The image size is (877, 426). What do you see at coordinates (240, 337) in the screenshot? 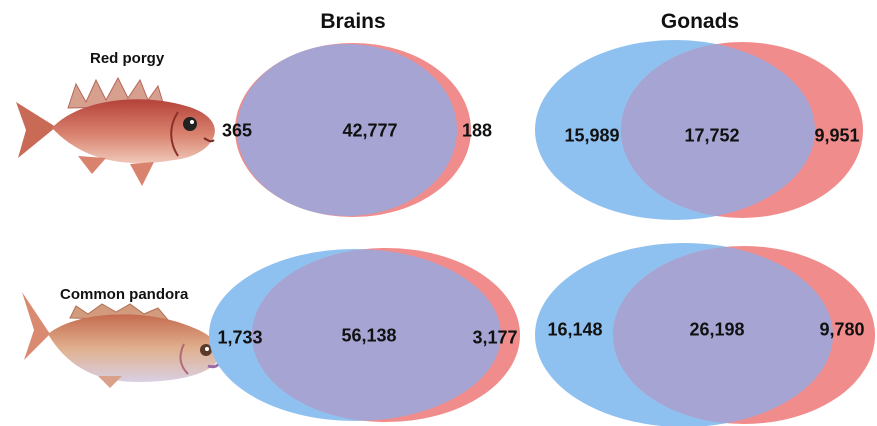
I see `count-common-pandora-brains-left: 1,733` at bounding box center [240, 337].